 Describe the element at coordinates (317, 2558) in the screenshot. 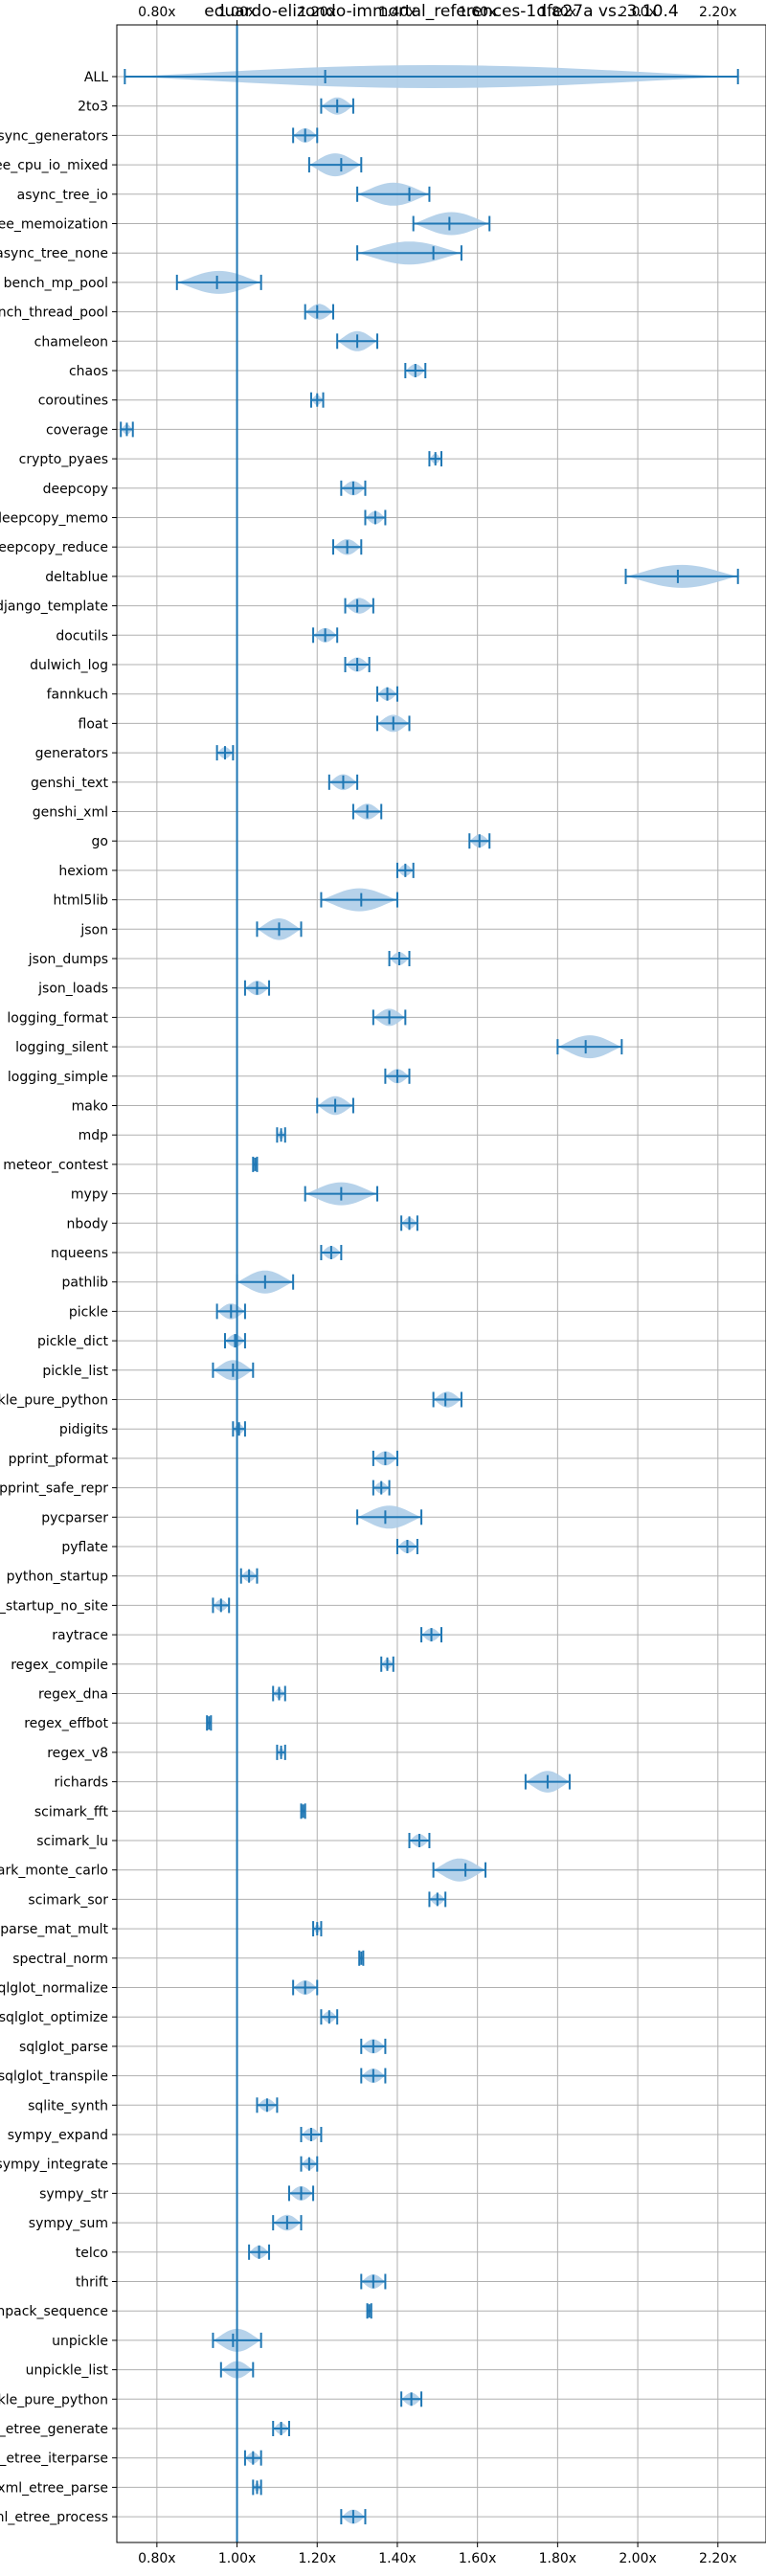

I see `x-tick-label-bottom: 1.20x` at that location.